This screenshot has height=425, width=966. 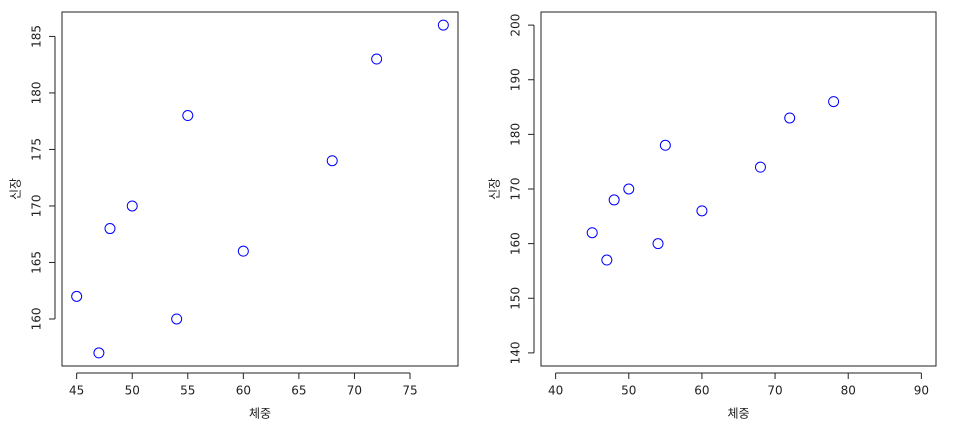 What do you see at coordinates (76, 391) in the screenshot?
I see `x-tick-label: 45` at bounding box center [76, 391].